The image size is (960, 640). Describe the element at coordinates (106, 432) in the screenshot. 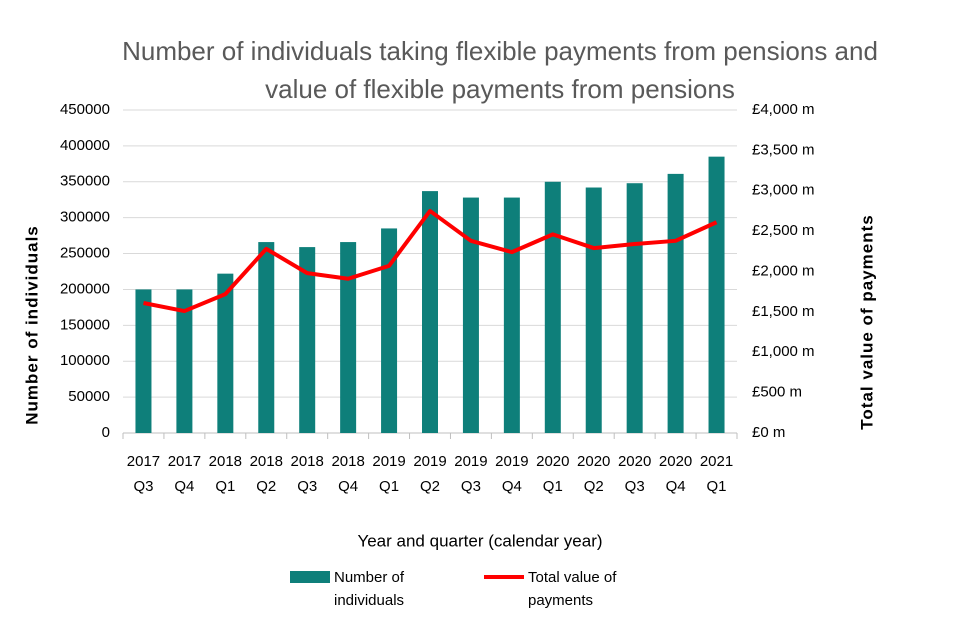

I see `y-tick-label: 0` at that location.